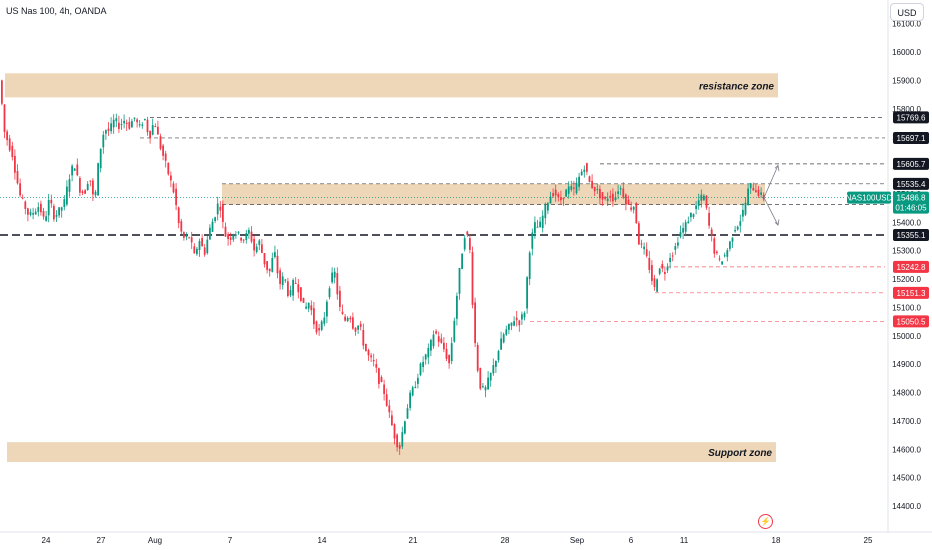 The height and width of the screenshot is (550, 932). I want to click on x-tick-label: 24, so click(46, 540).